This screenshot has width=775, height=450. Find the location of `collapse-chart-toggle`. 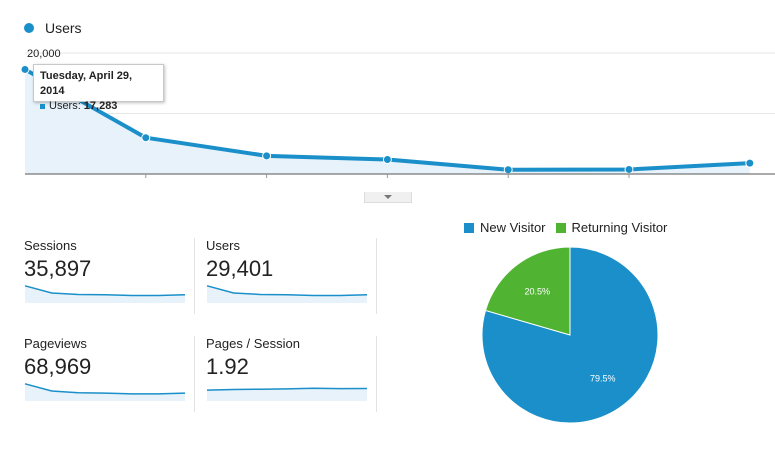

collapse-chart-toggle is located at coordinates (388, 197).